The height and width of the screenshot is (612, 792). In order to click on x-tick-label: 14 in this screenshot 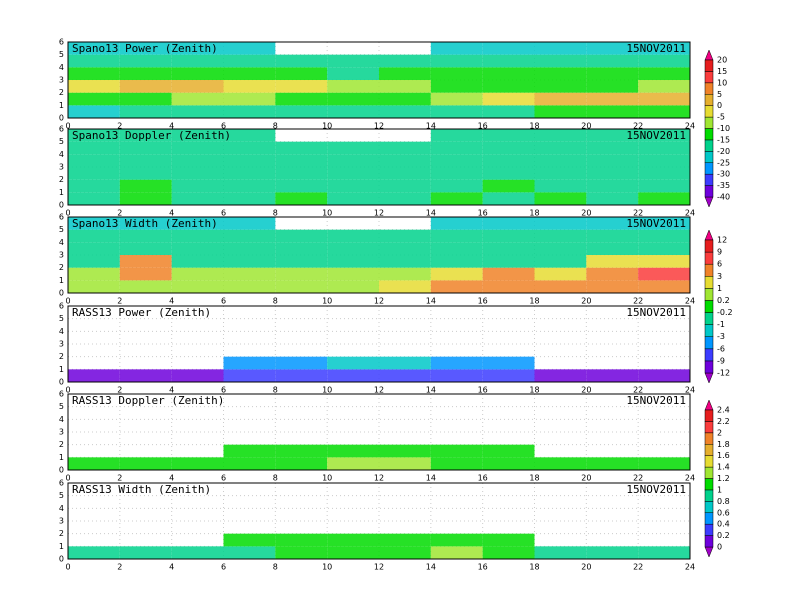, I will do `click(431, 301)`.